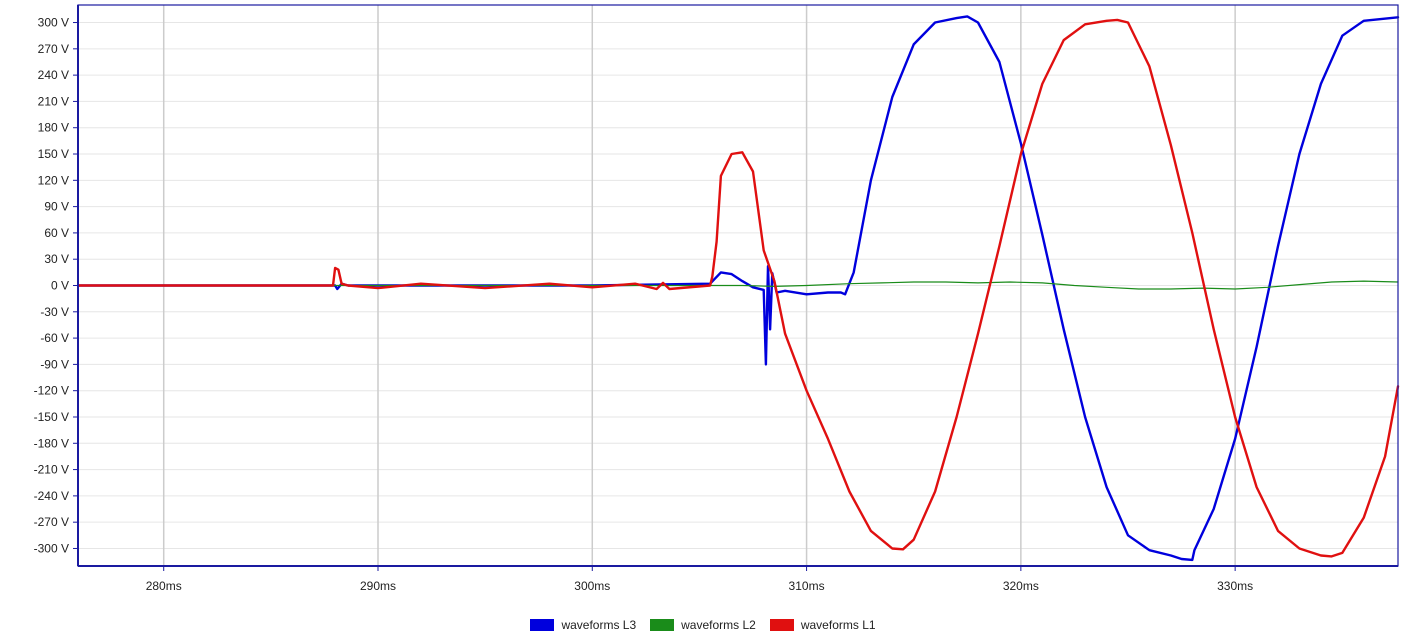 This screenshot has height=636, width=1406. What do you see at coordinates (699, 579) in the screenshot?
I see `x-axis-tick-labels: 280ms 290ms 300ms 310ms 320ms 330ms` at bounding box center [699, 579].